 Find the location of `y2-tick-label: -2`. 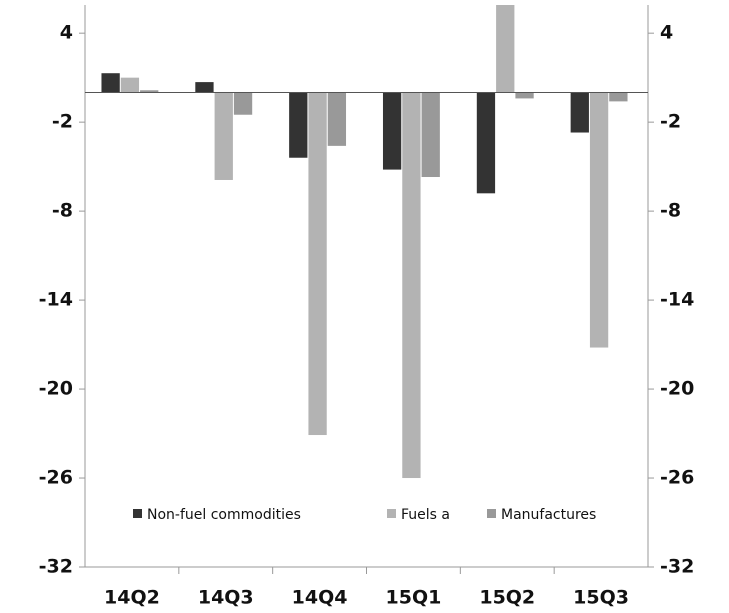

y2-tick-label: -2 is located at coordinates (670, 122).